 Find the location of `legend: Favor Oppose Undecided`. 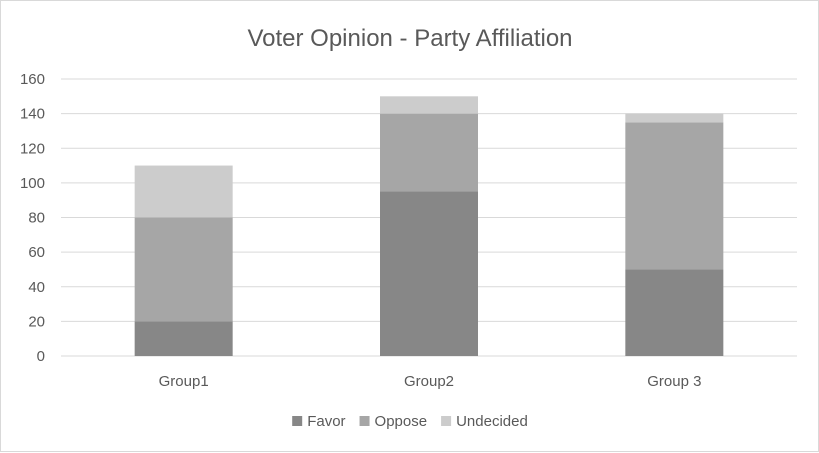

legend: Favor Oppose Undecided is located at coordinates (410, 421).